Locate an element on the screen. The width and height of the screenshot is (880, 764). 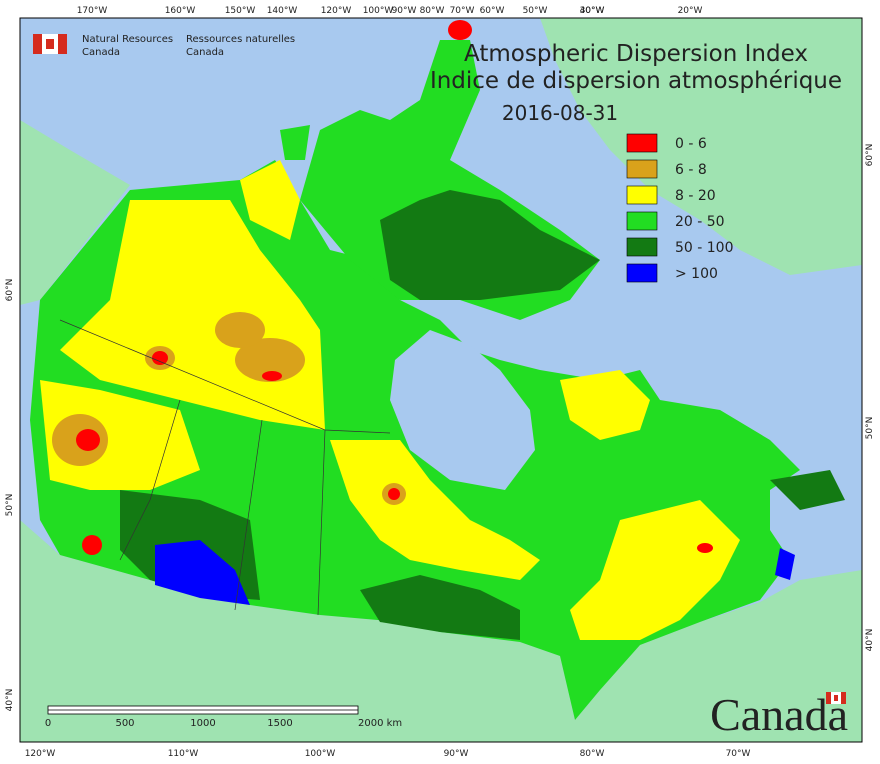
date: 2016-08-31 is located at coordinates (560, 113).